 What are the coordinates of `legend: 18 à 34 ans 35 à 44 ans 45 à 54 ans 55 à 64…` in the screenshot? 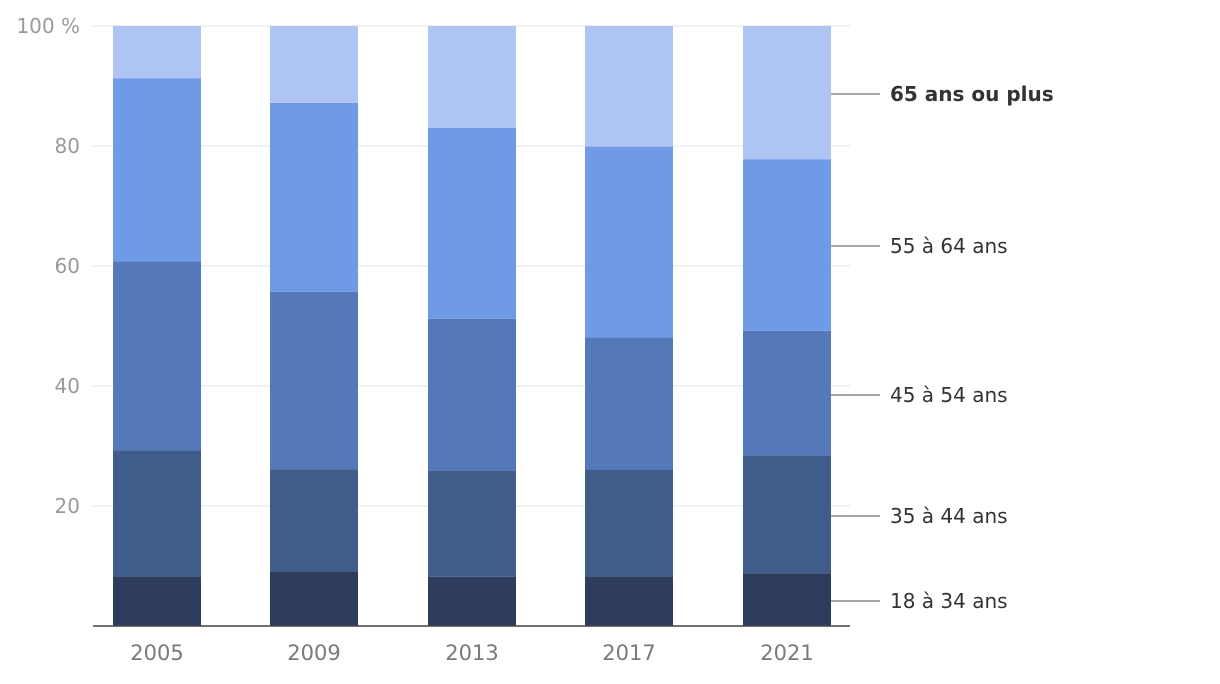 It's located at (942, 347).